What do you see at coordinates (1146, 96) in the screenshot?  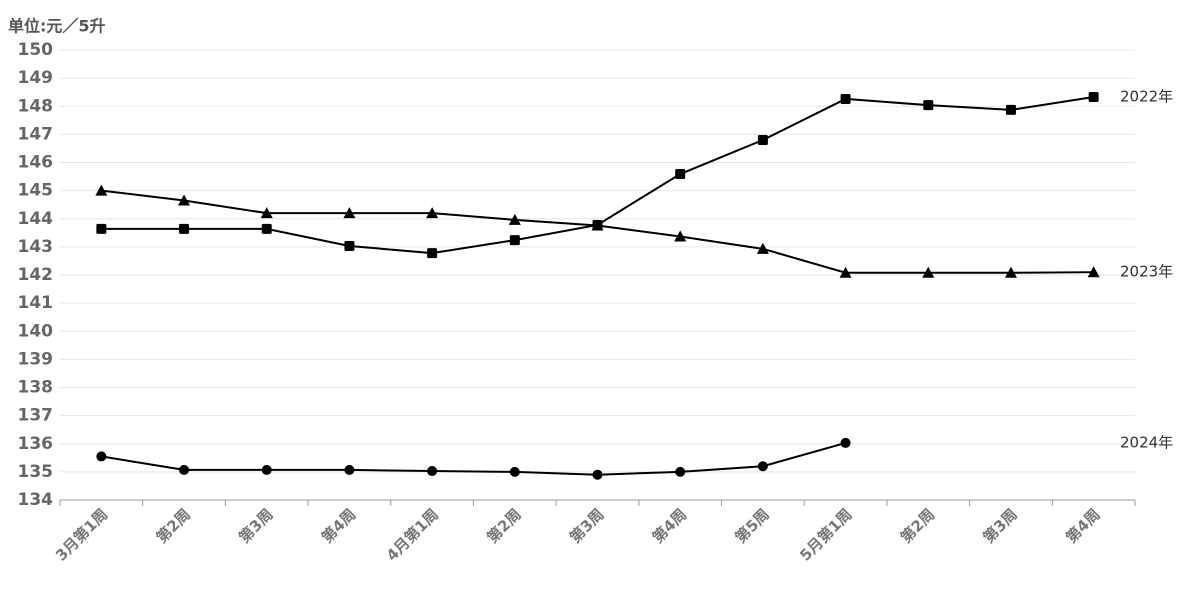 I see `series-label: 2022年` at bounding box center [1146, 96].